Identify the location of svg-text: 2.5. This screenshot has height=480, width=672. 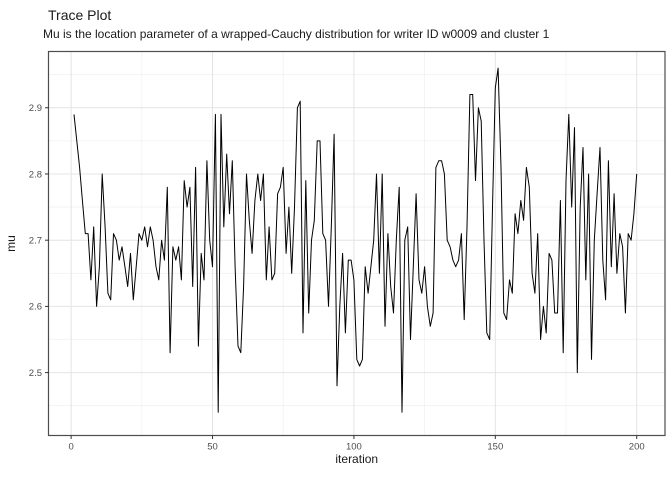
(35, 373).